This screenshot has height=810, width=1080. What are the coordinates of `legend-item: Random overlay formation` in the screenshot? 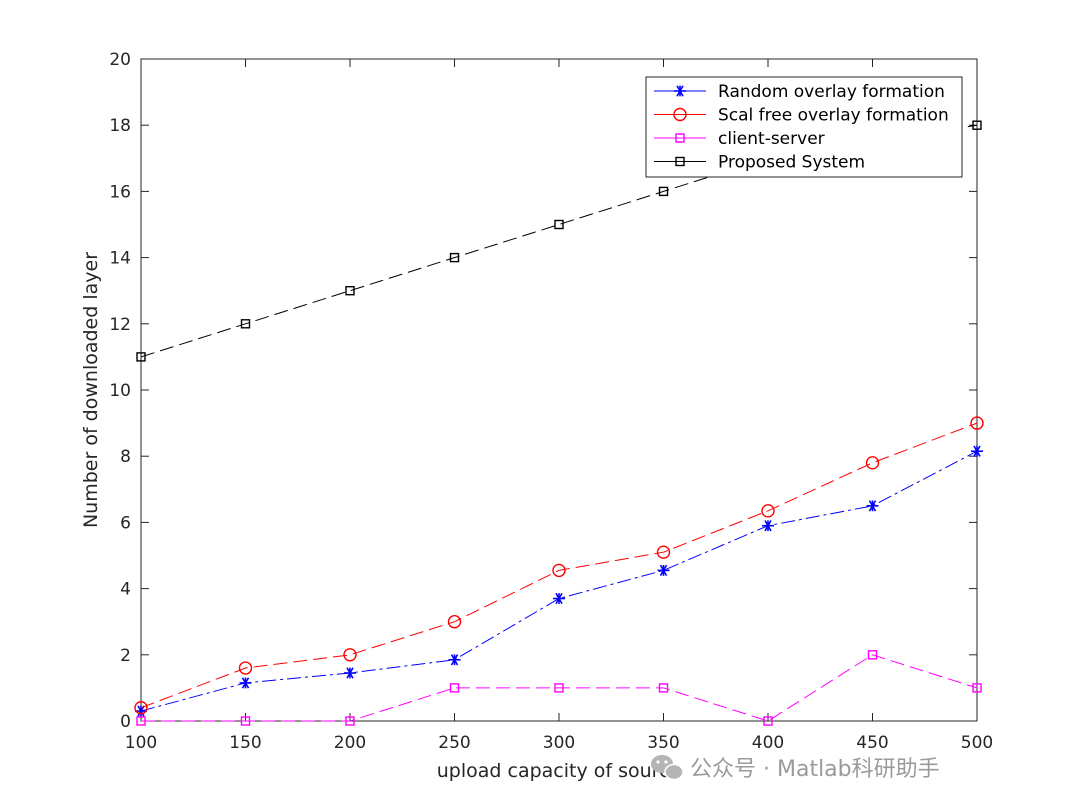 It's located at (799, 92).